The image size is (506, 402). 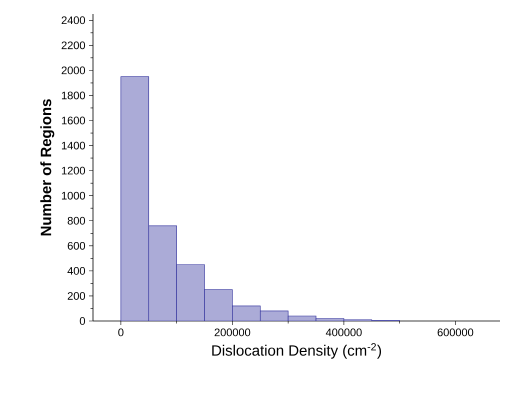 What do you see at coordinates (74, 45) in the screenshot?
I see `y-tick-label: 2200` at bounding box center [74, 45].